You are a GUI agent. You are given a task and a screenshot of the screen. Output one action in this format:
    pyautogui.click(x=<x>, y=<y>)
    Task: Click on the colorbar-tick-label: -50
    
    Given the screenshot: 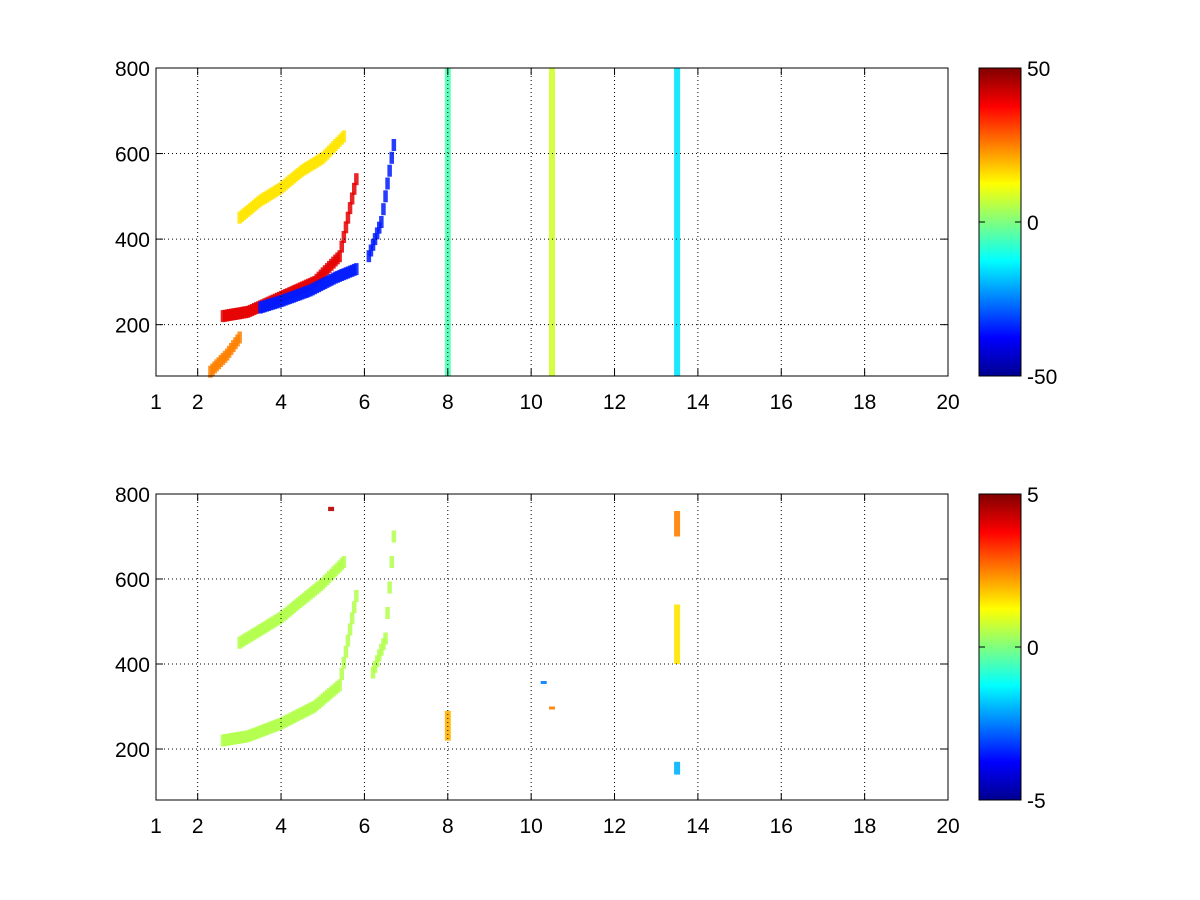 What is the action you would take?
    pyautogui.click(x=1042, y=377)
    